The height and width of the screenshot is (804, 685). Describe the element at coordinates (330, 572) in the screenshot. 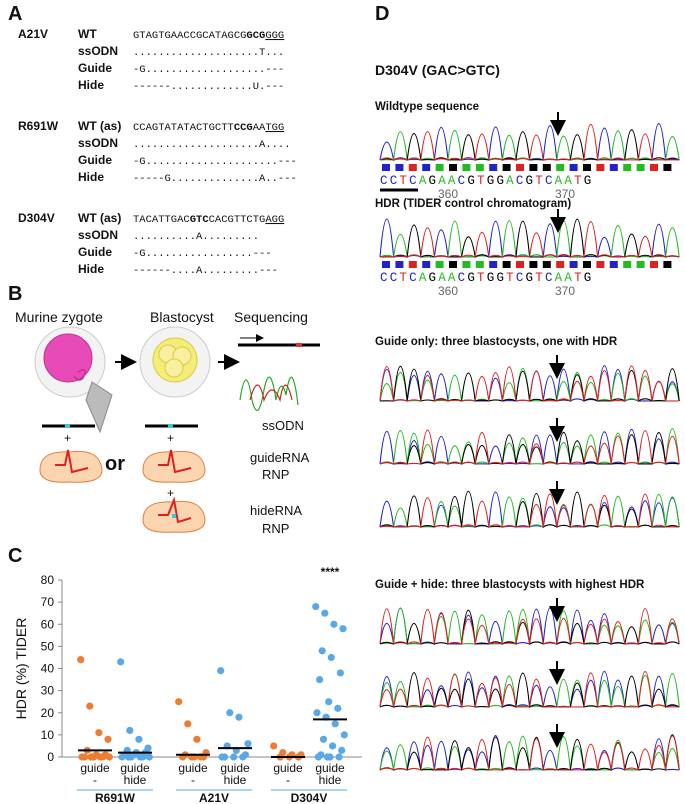

I see `annotation: ****` at that location.